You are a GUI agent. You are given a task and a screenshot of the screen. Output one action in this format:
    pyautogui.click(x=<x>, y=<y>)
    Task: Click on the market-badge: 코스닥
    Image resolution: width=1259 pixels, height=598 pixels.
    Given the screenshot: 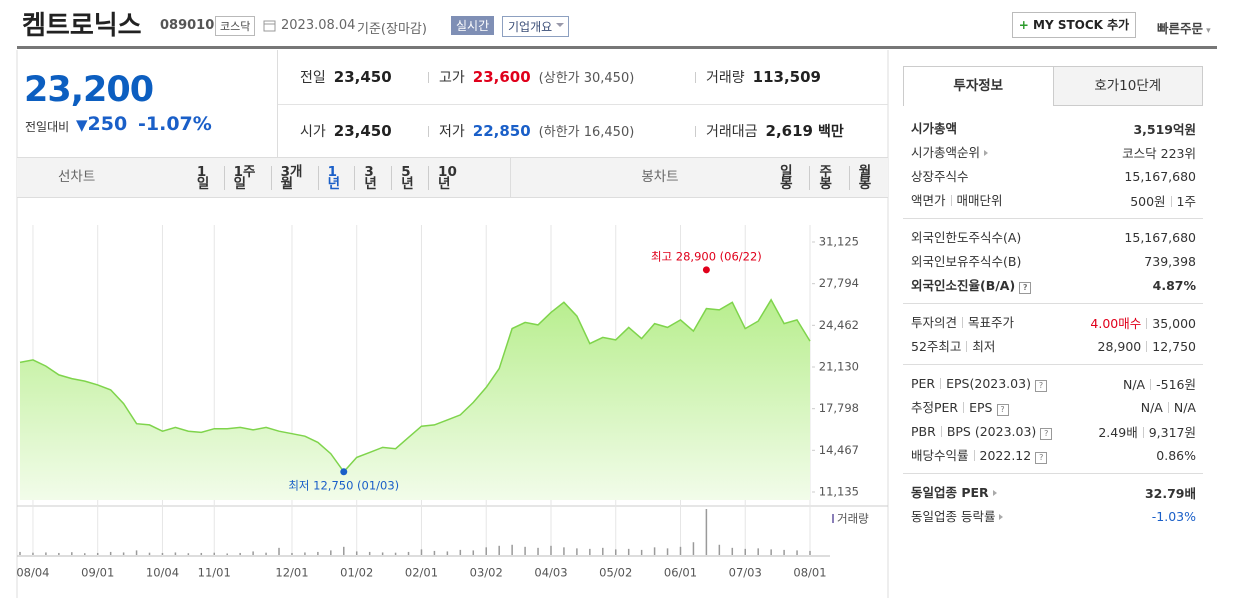 What is the action you would take?
    pyautogui.click(x=235, y=26)
    